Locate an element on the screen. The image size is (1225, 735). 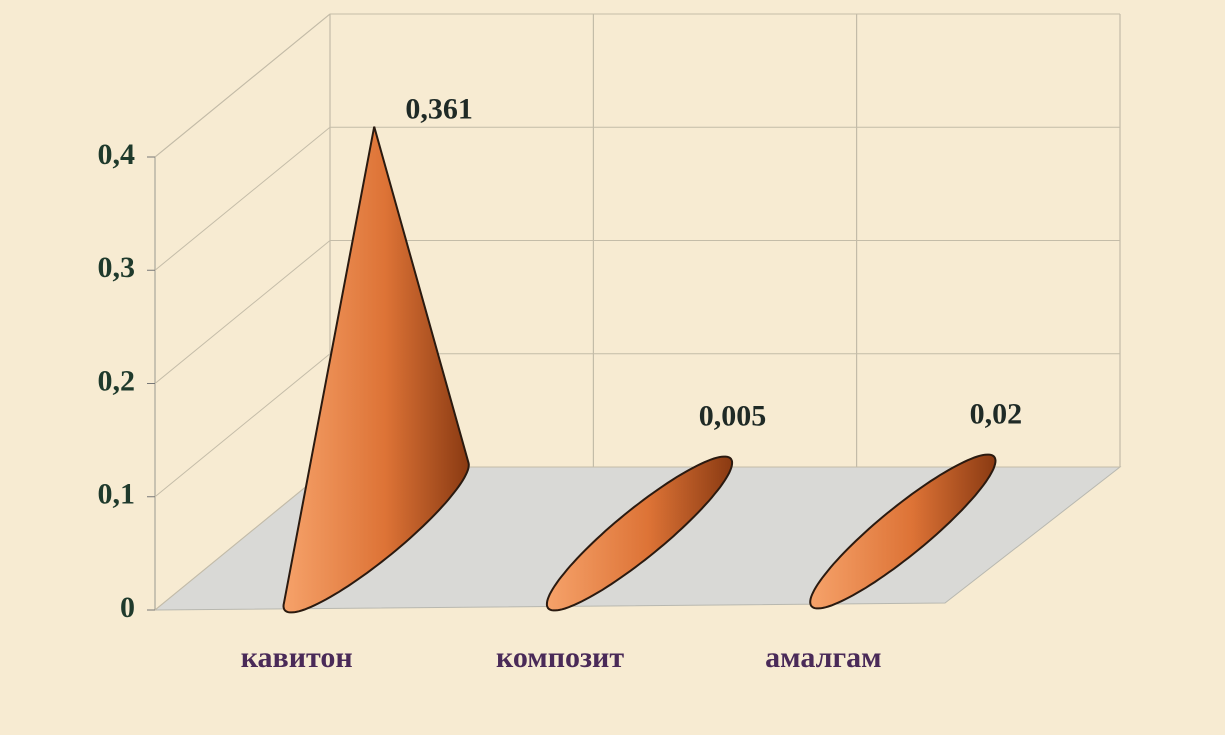
y-tick-label: 0,1 is located at coordinates (117, 494).